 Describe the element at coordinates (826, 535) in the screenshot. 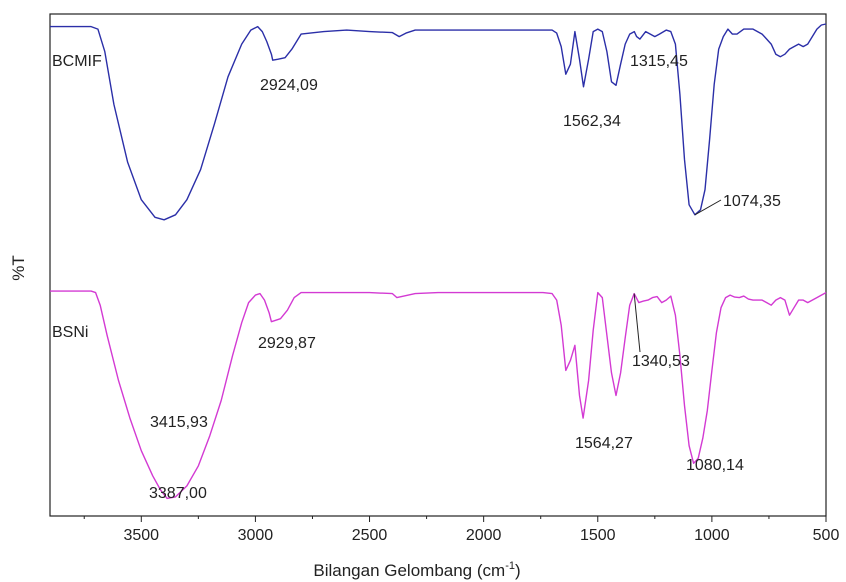

I see `x-tick-label: 500` at that location.